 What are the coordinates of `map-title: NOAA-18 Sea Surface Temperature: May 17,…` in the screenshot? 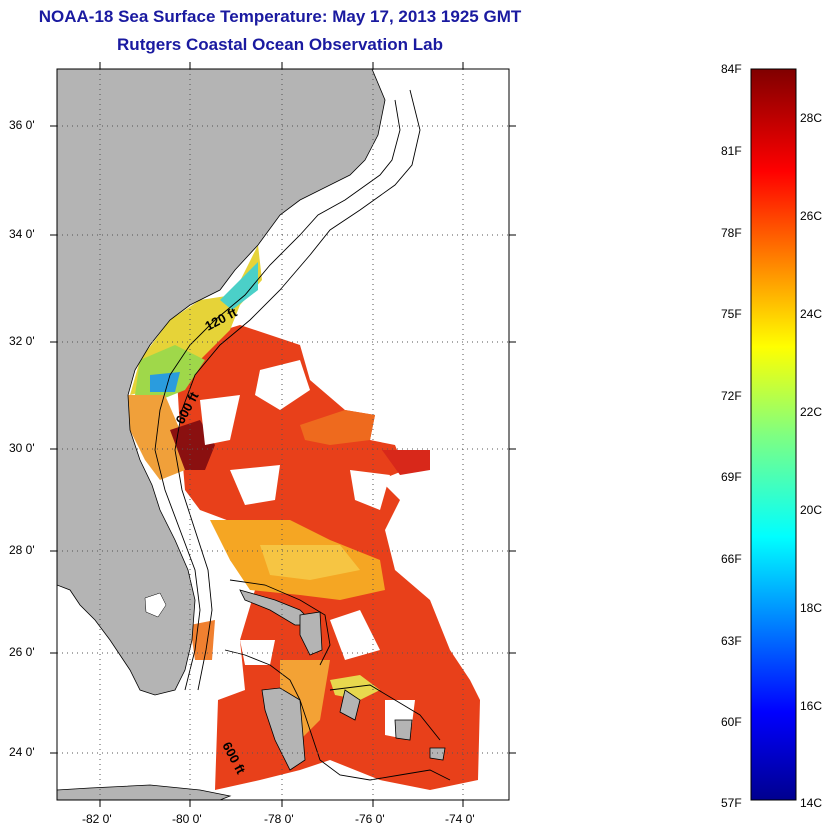 It's located at (280, 16).